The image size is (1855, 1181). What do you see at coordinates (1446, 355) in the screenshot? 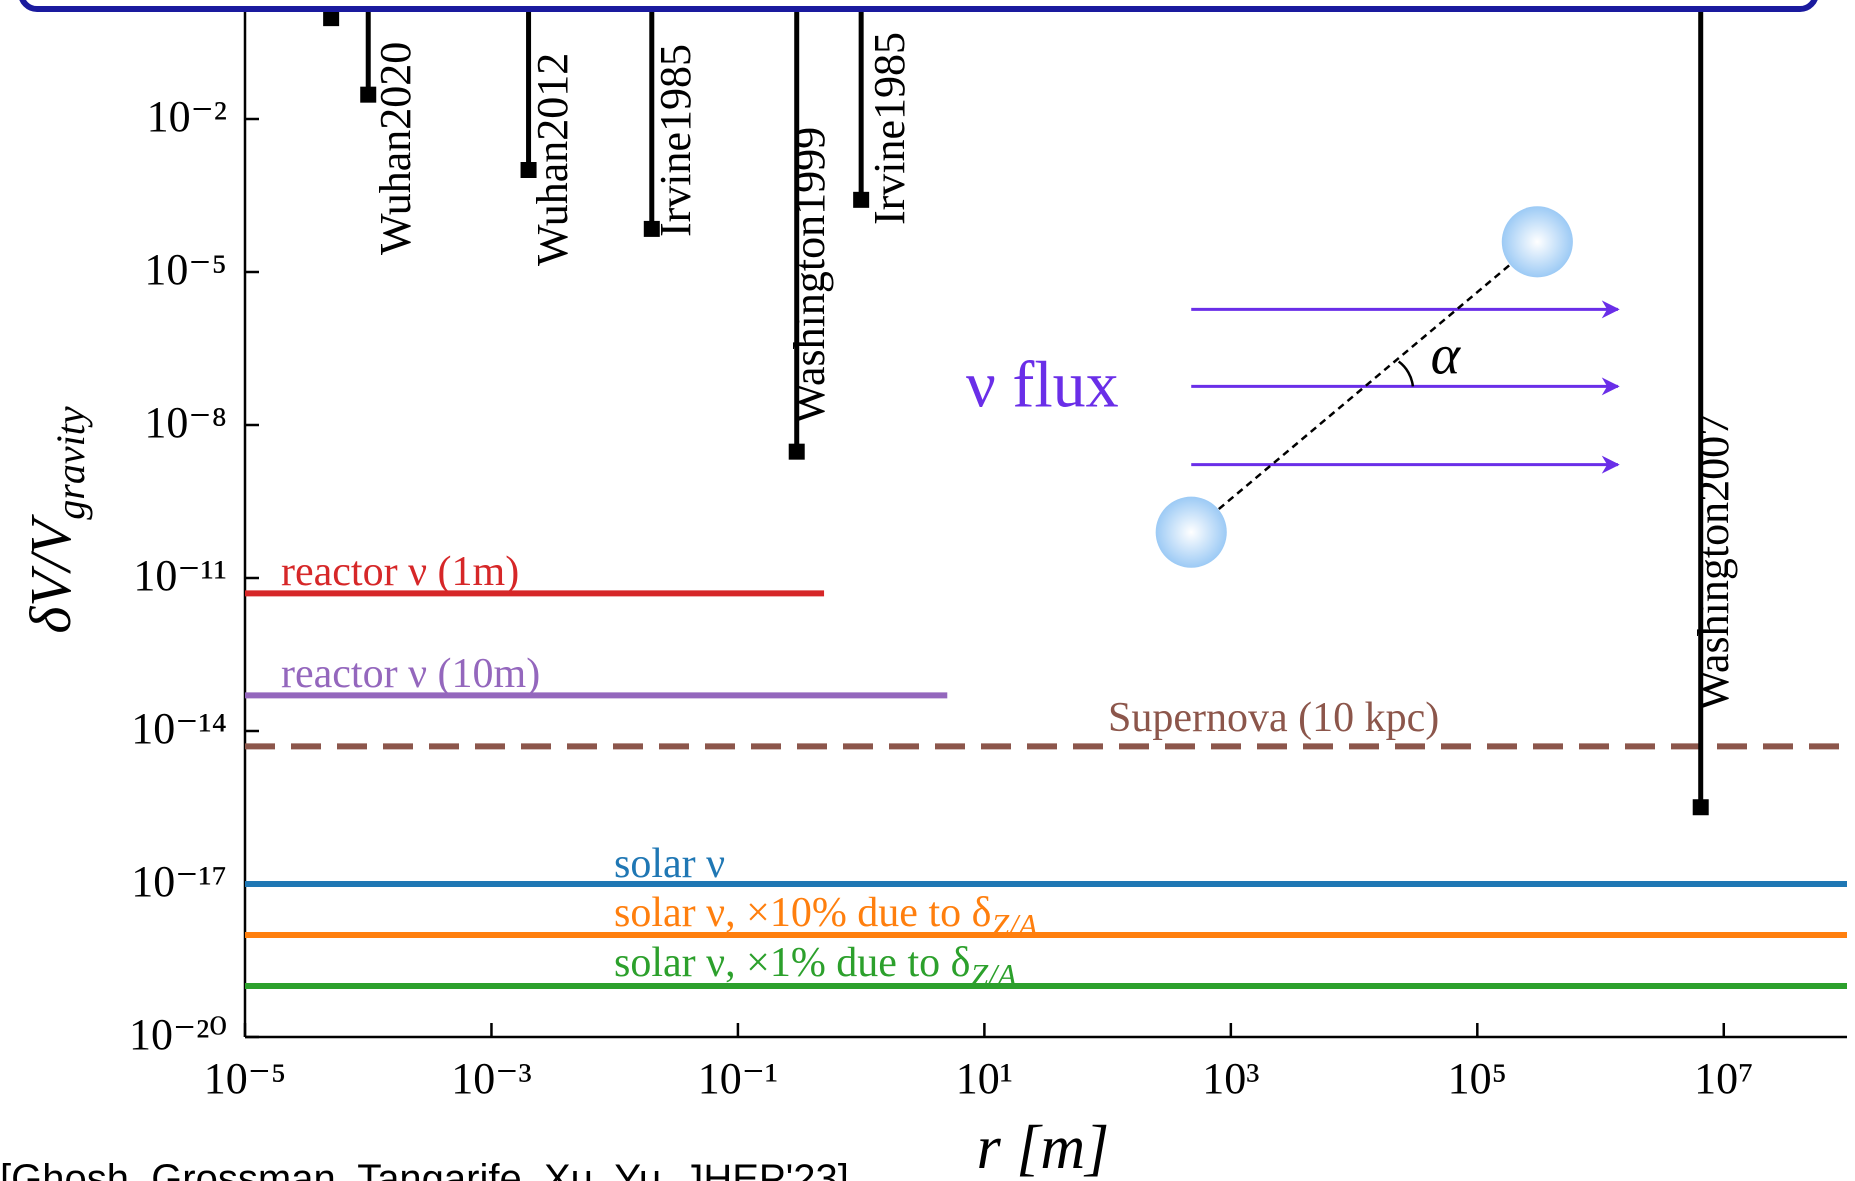
I see `angle-label: α` at bounding box center [1446, 355].